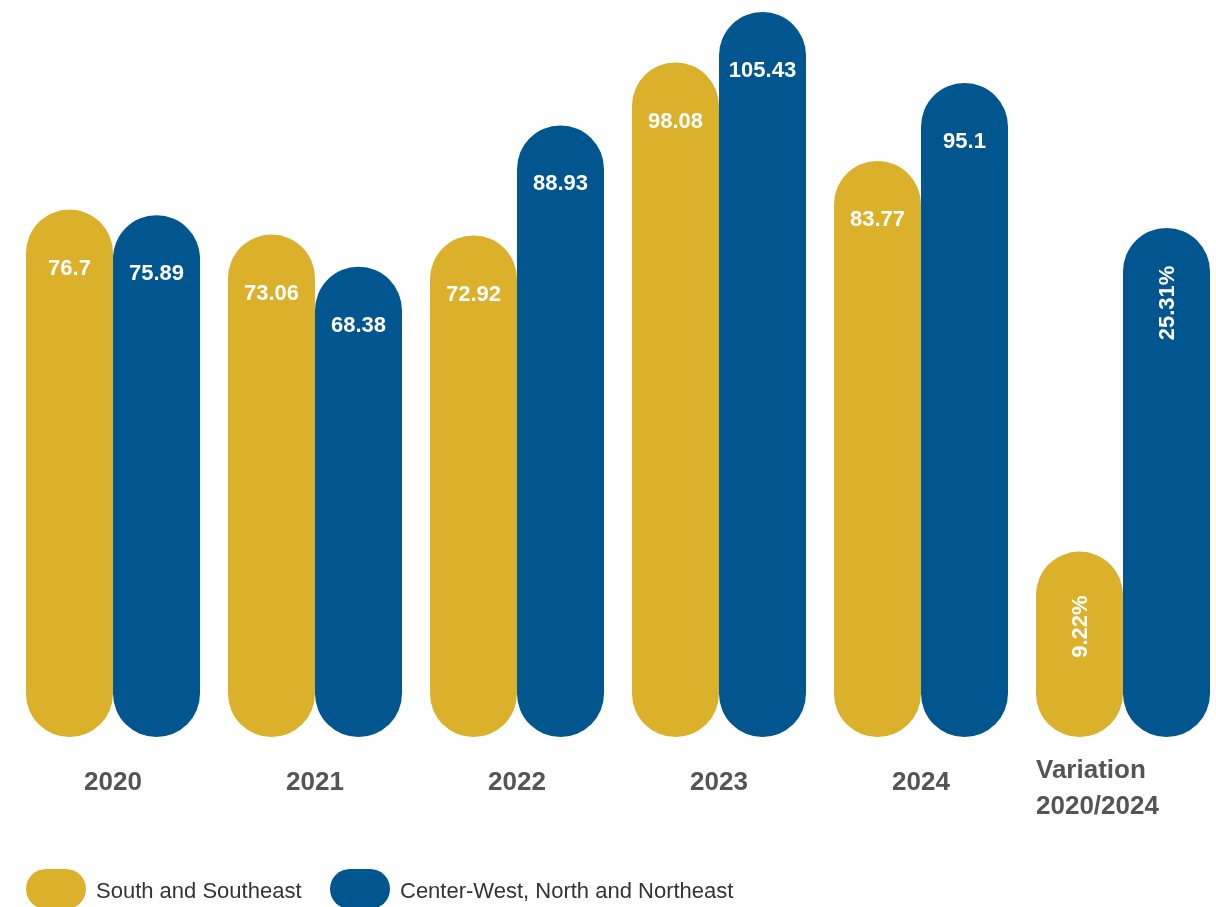  I want to click on x-tick-label: 2023, so click(719, 781).